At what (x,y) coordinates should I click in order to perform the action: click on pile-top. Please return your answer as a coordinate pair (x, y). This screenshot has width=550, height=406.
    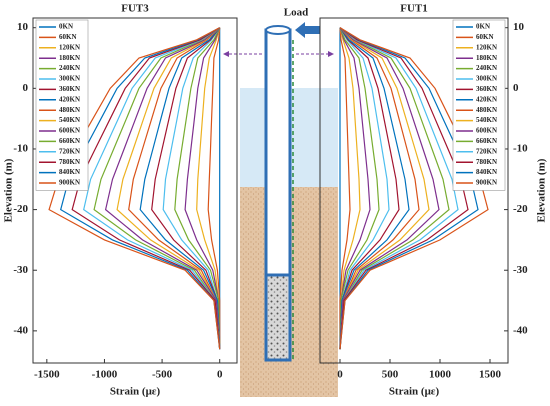
    Looking at the image, I should click on (278, 30).